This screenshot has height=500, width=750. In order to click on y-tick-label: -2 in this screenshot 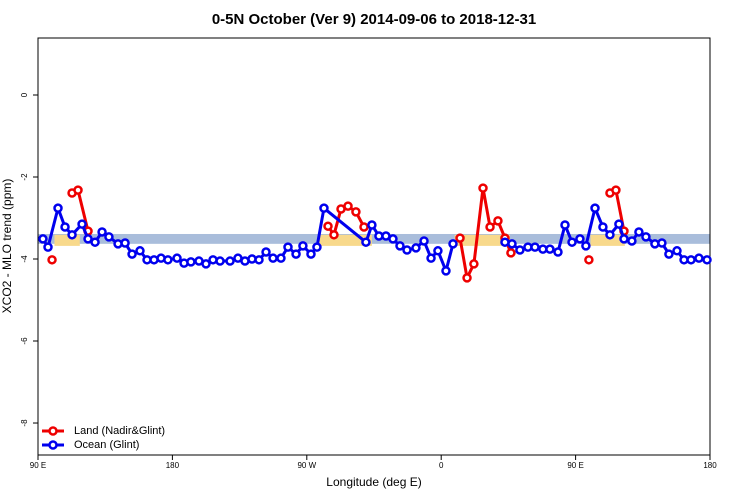, I will do `click(24, 177)`.